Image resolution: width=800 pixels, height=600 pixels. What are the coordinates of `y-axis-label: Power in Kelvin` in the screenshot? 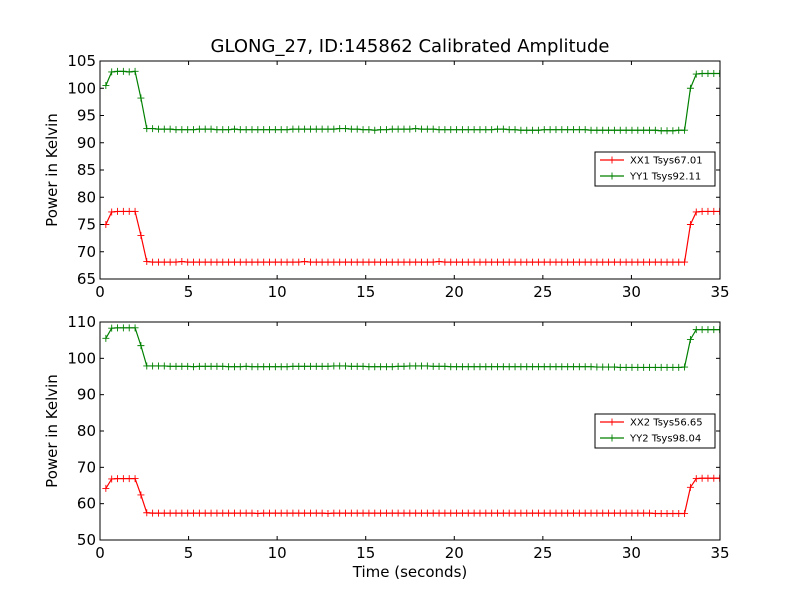 It's located at (52, 431).